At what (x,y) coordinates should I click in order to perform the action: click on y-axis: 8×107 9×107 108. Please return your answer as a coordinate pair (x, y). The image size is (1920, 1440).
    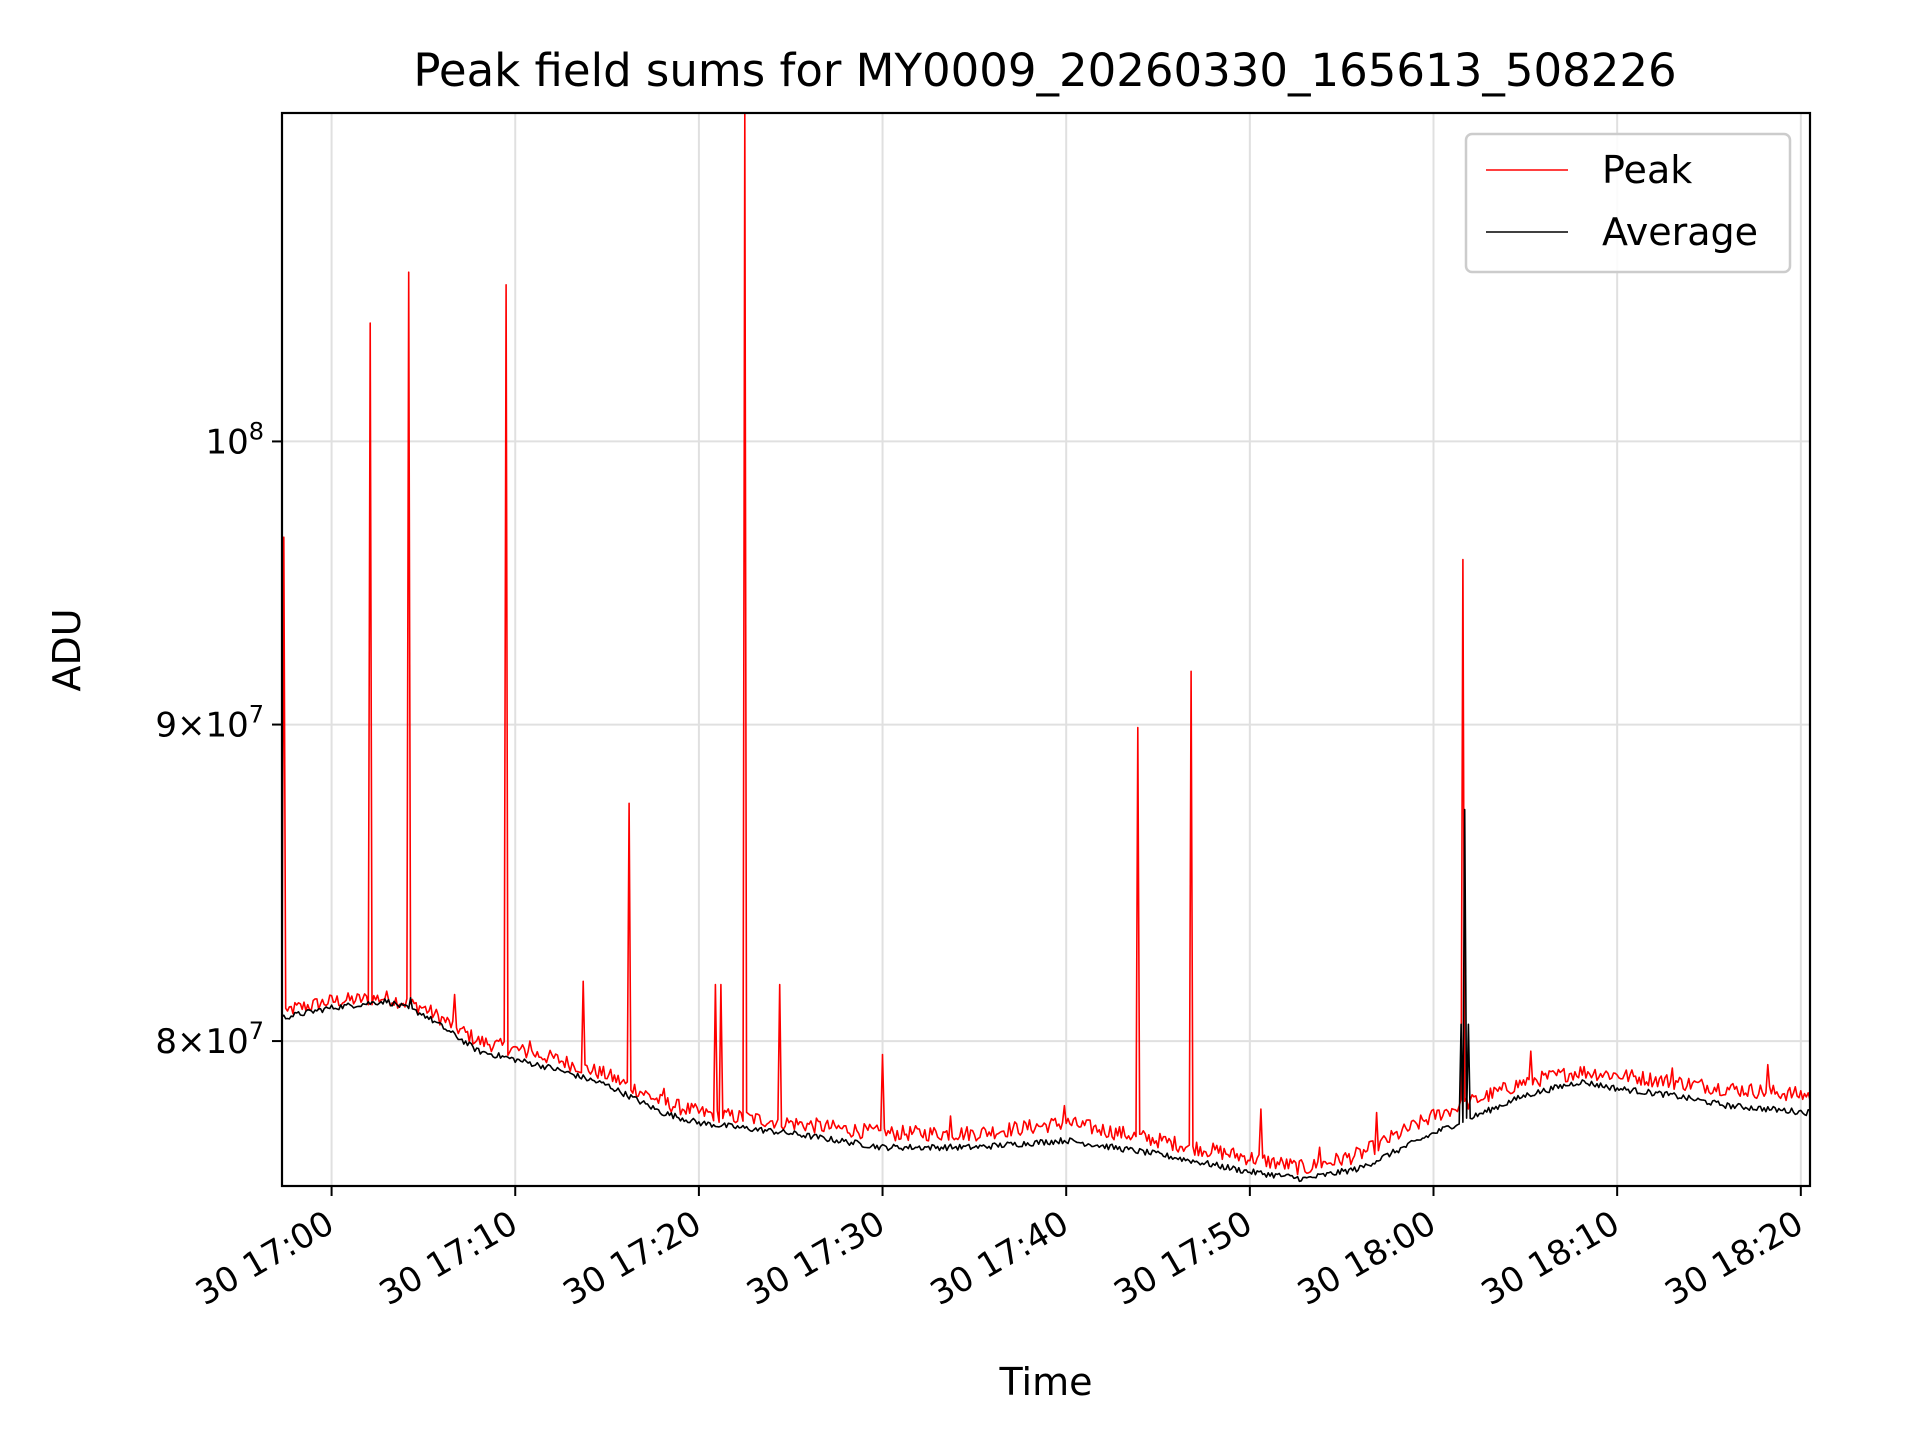
    Looking at the image, I should click on (218, 739).